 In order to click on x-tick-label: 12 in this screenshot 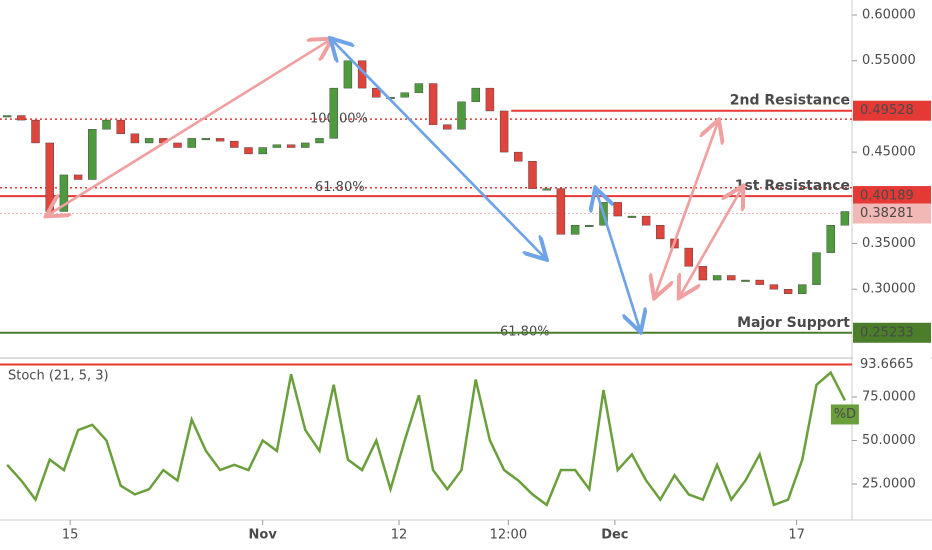, I will do `click(399, 535)`.